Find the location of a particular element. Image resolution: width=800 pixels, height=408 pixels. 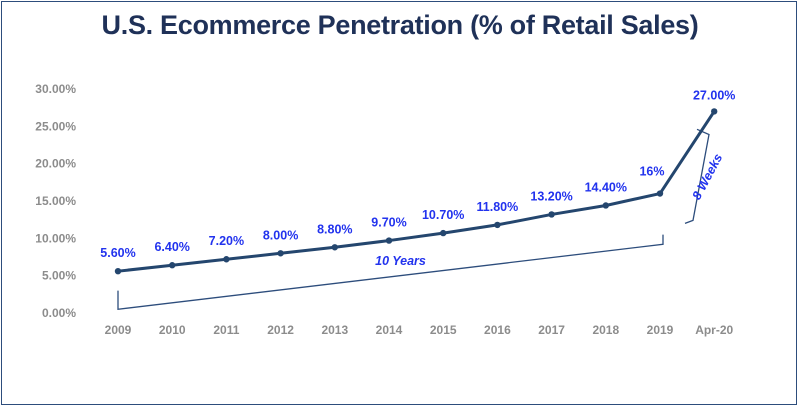

data-label: 14.40% is located at coordinates (606, 187).